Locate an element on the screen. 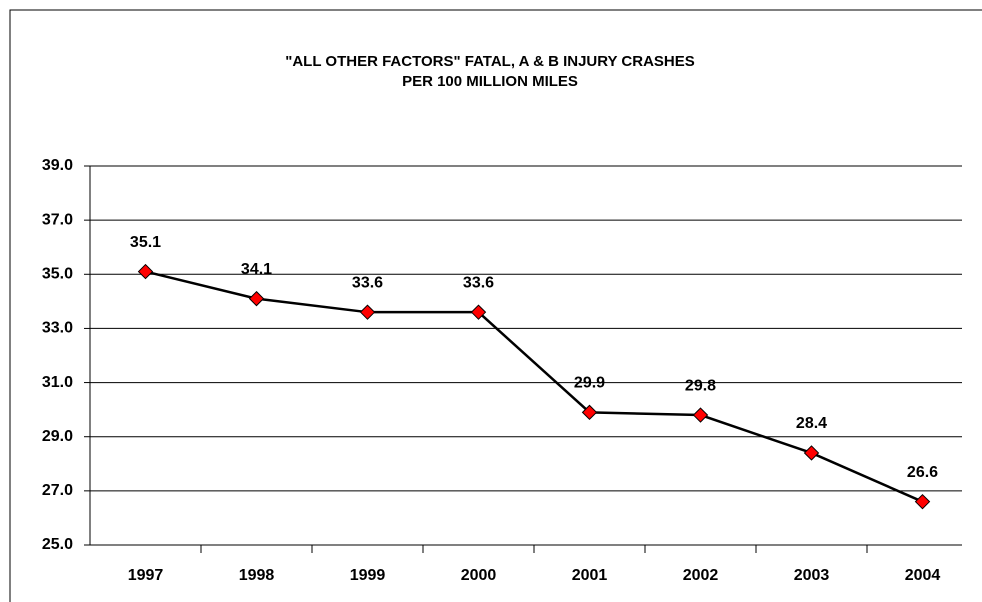  x-tick-label: 2002 is located at coordinates (701, 575).